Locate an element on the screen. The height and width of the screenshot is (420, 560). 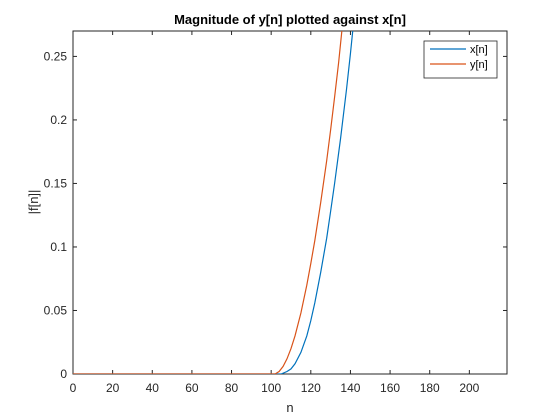
y-axis-label: |f[n]| is located at coordinates (33, 202).